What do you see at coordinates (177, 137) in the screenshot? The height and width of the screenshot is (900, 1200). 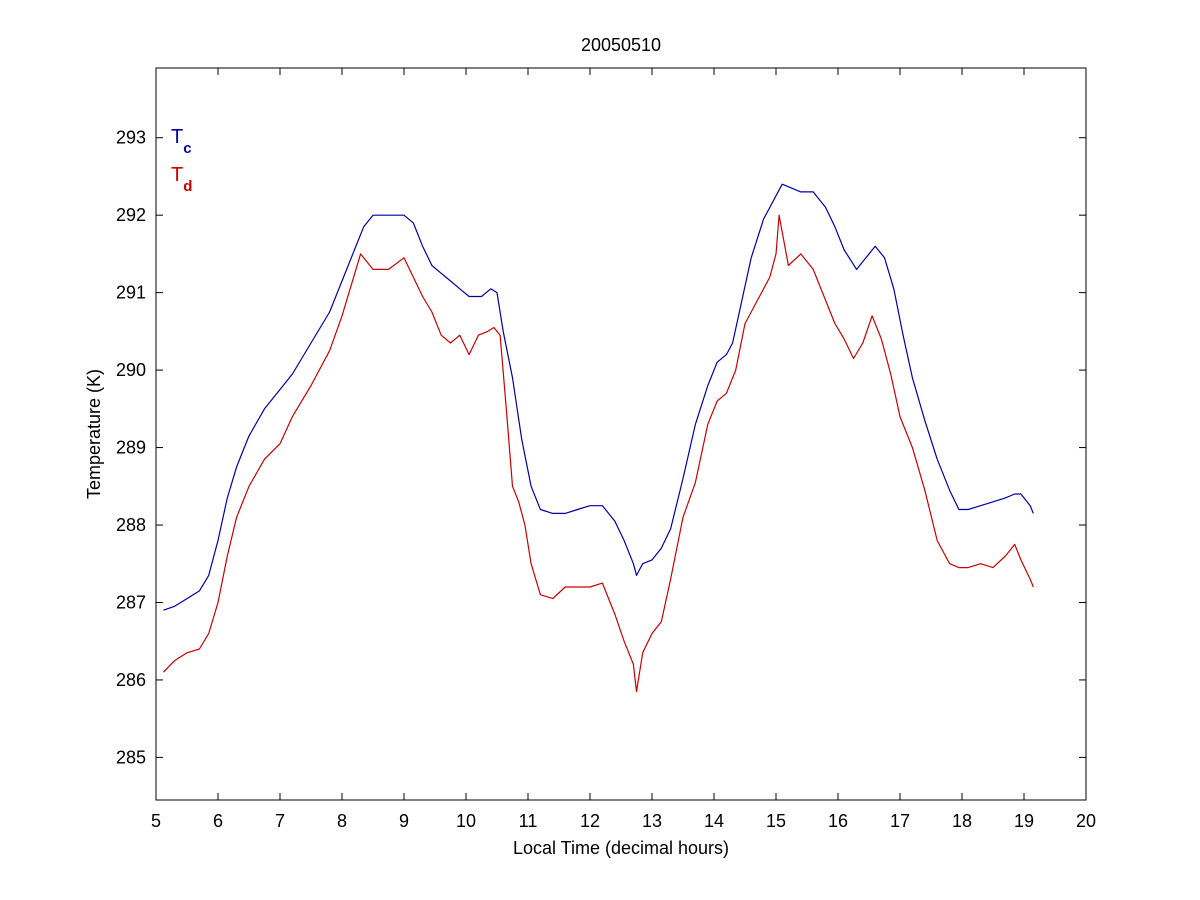 I see `legend-entry-tc-main: T` at bounding box center [177, 137].